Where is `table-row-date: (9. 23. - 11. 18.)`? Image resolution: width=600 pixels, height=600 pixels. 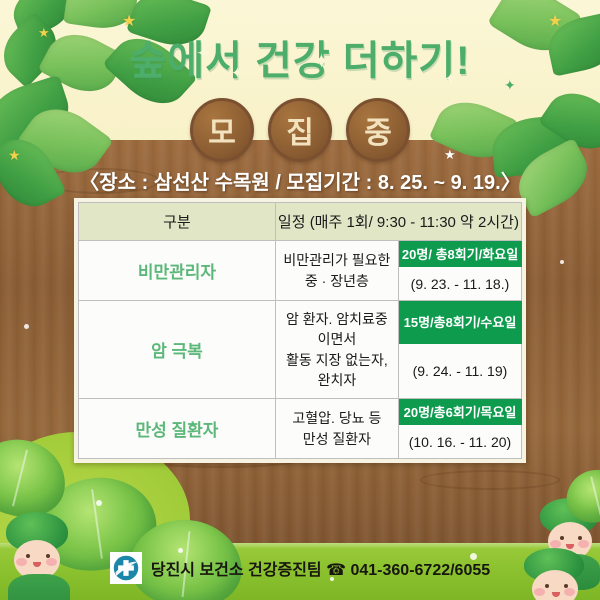
table-row-date: (9. 23. - 11. 18.) is located at coordinates (301, 283).